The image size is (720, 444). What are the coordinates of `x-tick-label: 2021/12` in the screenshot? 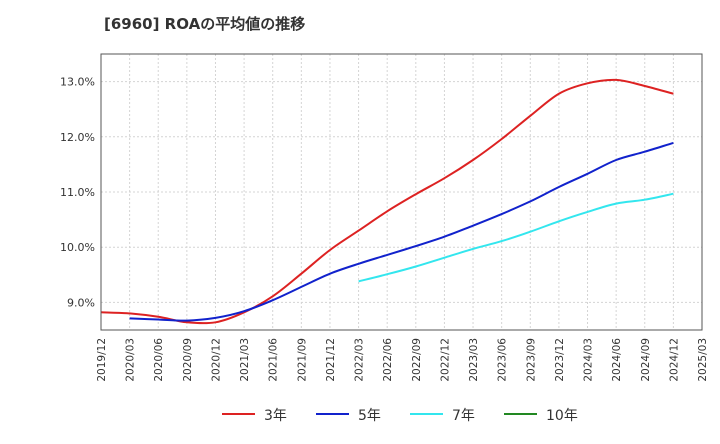 It's located at (331, 360).